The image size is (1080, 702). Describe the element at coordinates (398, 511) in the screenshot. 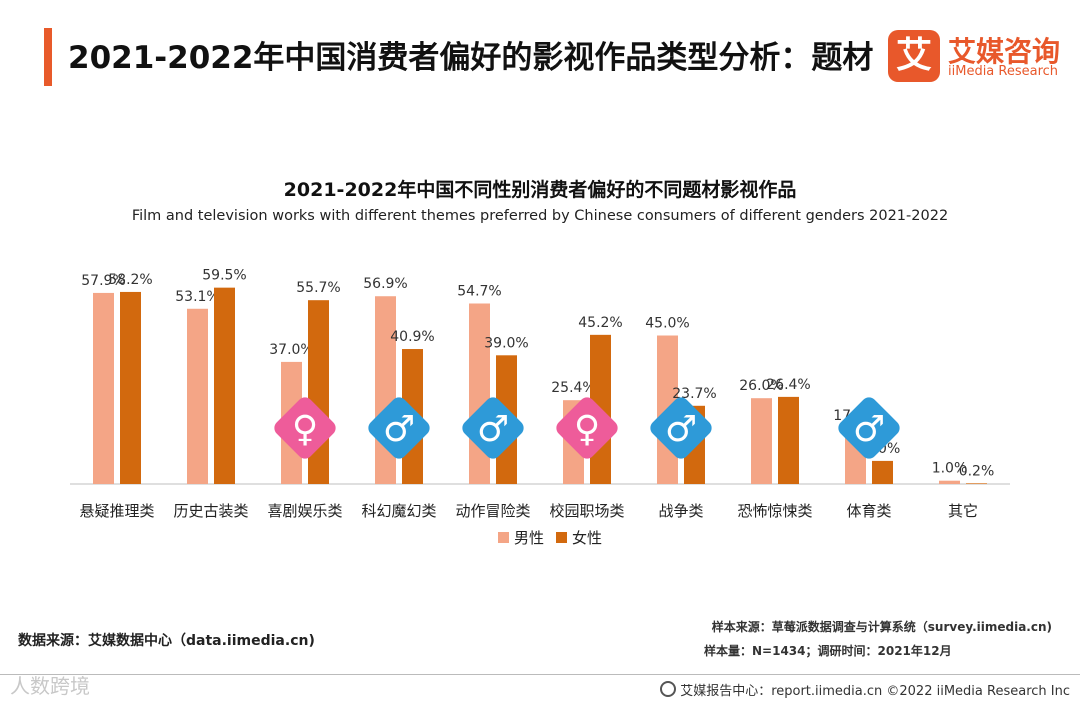

I see `x-tick-label-3: 科幻魔幻类` at that location.